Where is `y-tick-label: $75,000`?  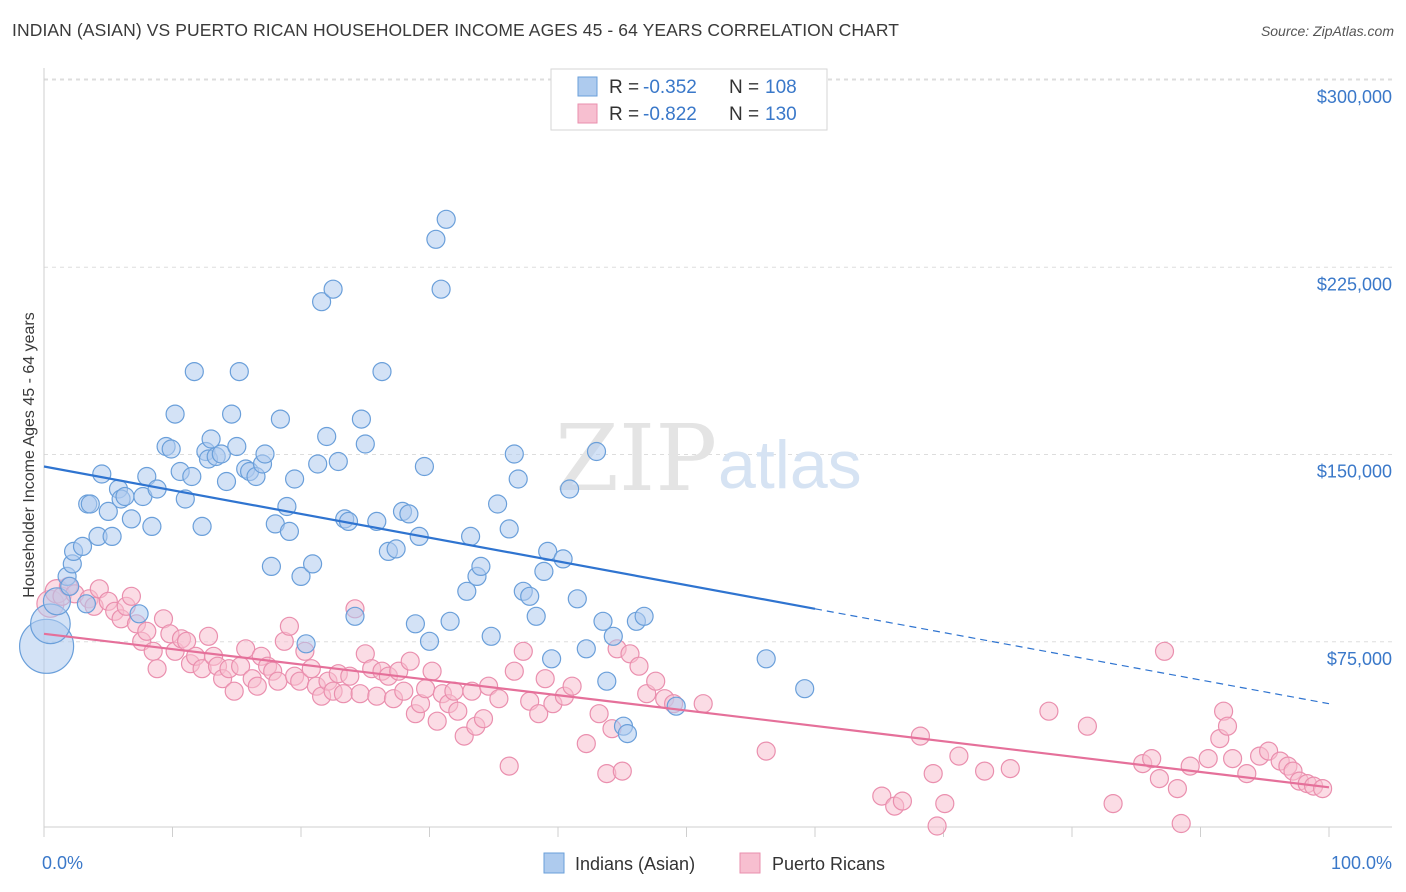
y-tick-label: $75,000 is located at coordinates (1359, 659).